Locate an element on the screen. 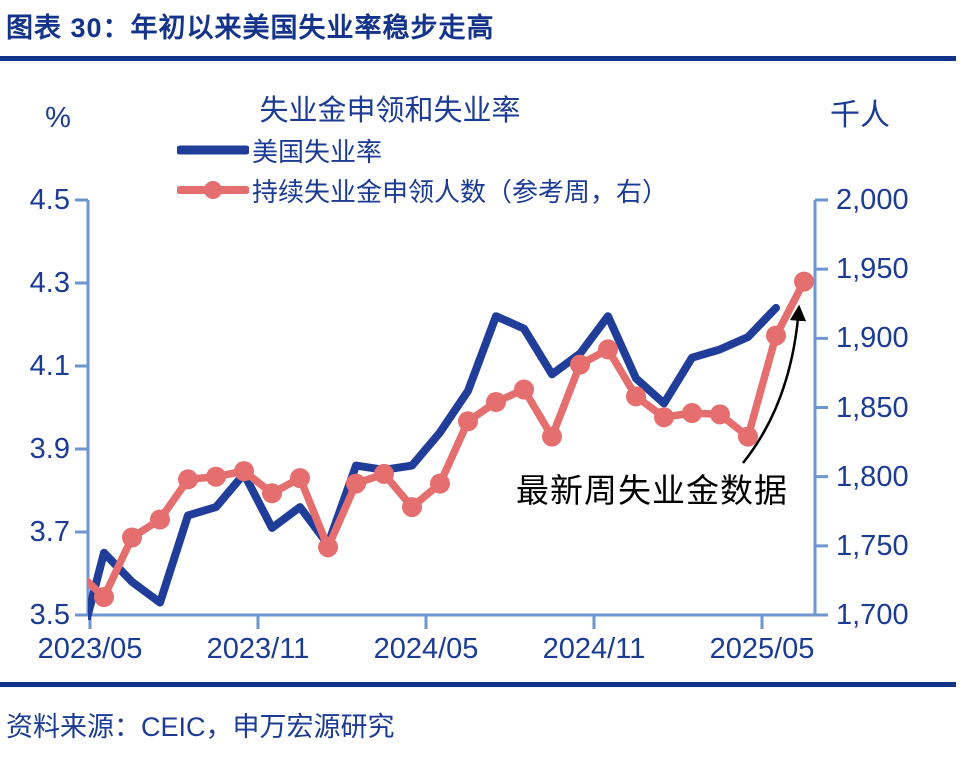 This screenshot has width=970, height=762. footer-divider is located at coordinates (478, 684).